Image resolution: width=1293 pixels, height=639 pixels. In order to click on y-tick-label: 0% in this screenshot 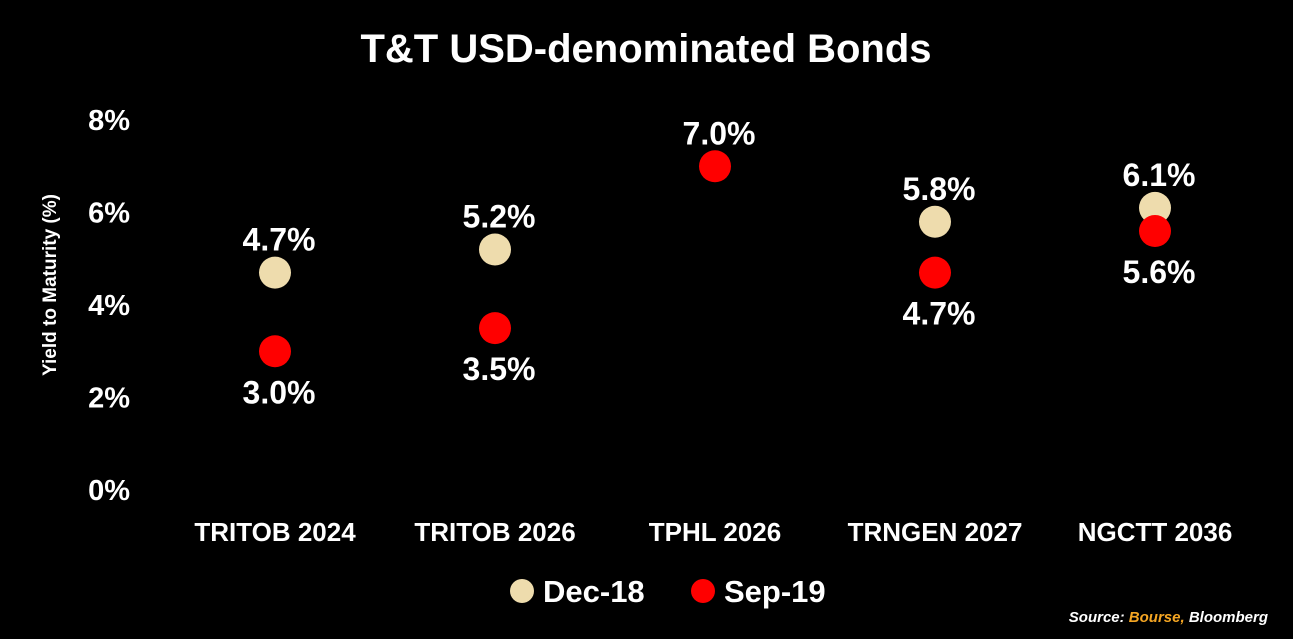, I will do `click(109, 491)`.